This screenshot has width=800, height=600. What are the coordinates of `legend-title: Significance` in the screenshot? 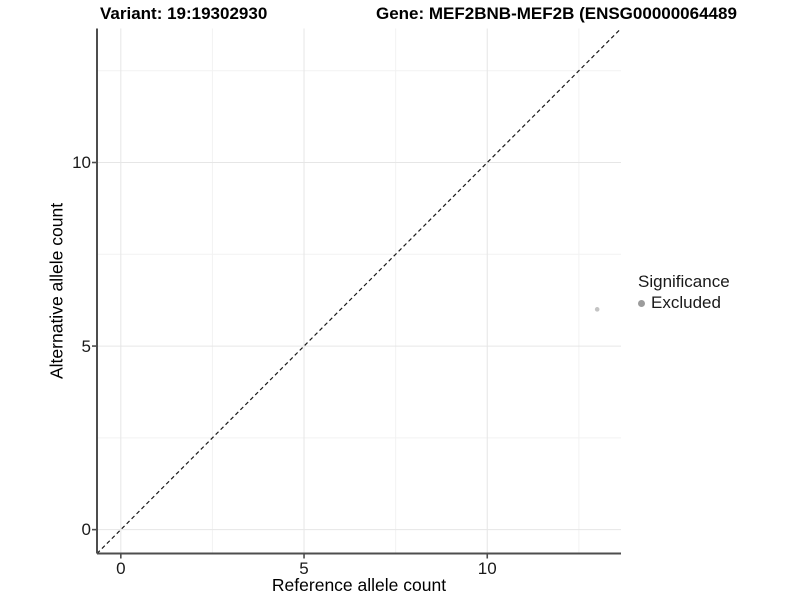 It's located at (684, 281).